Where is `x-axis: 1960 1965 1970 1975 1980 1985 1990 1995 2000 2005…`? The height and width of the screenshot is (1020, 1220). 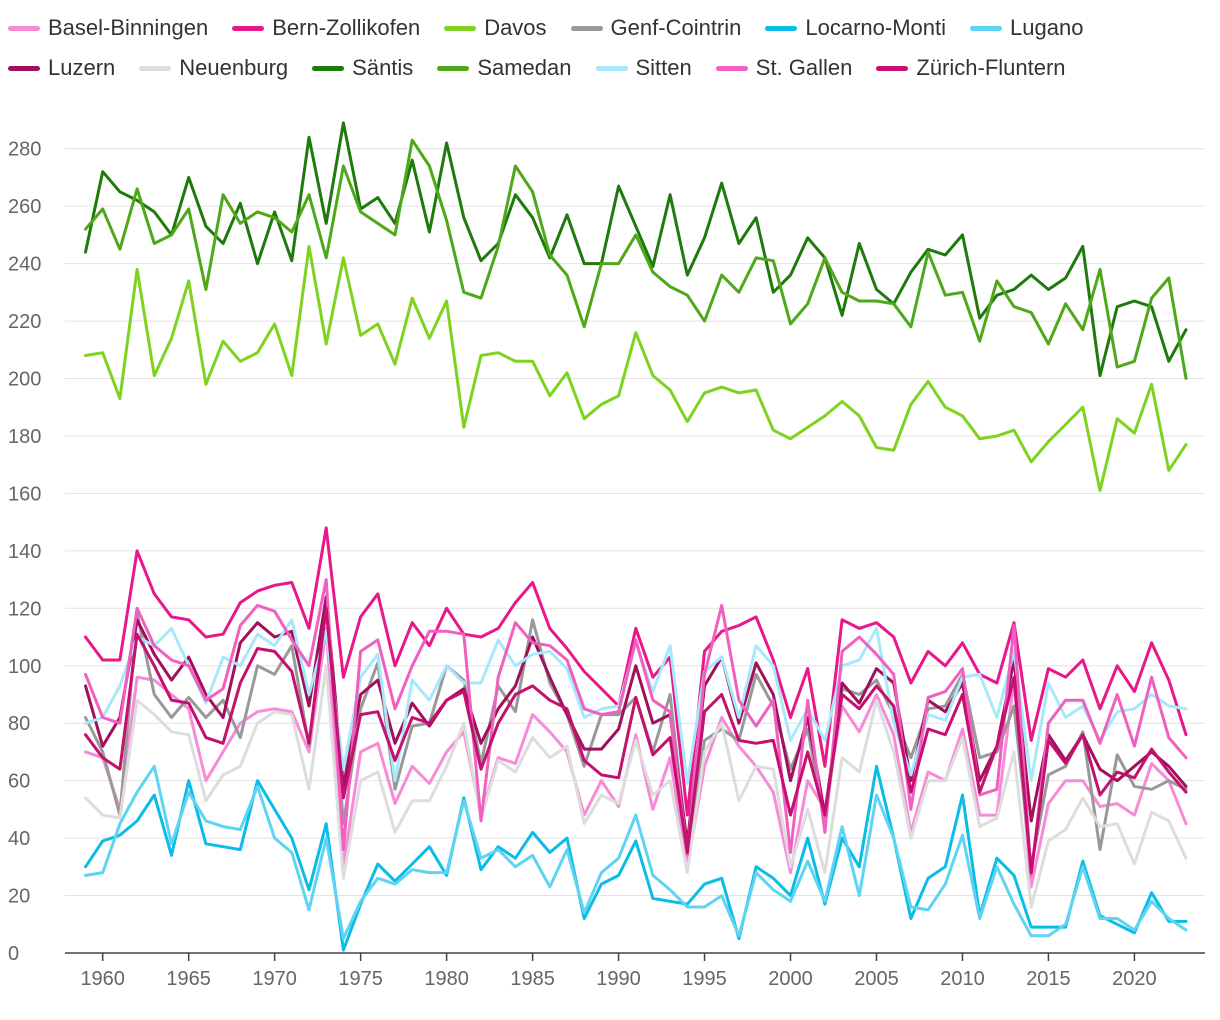 x-axis: 1960 1965 1970 1975 1980 1985 1990 1995 2000 2005… is located at coordinates (635, 971).